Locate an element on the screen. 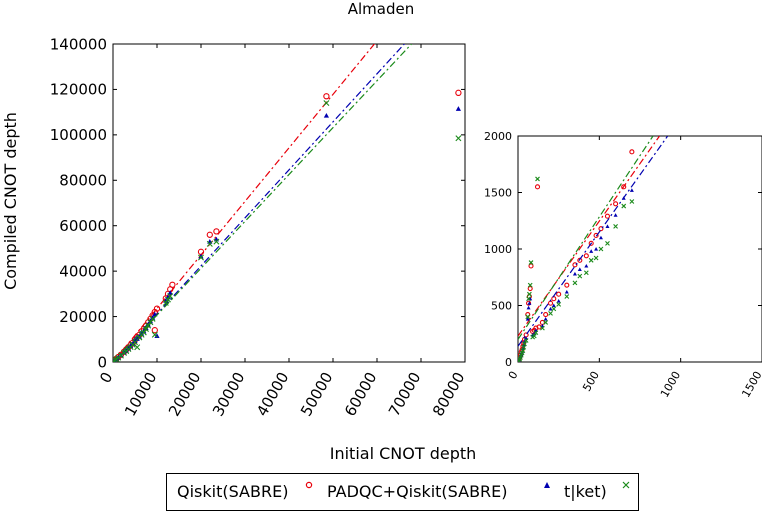 Image resolution: width=762 pixels, height=513 pixels. main-y-tick-label: 120000 is located at coordinates (78, 90).